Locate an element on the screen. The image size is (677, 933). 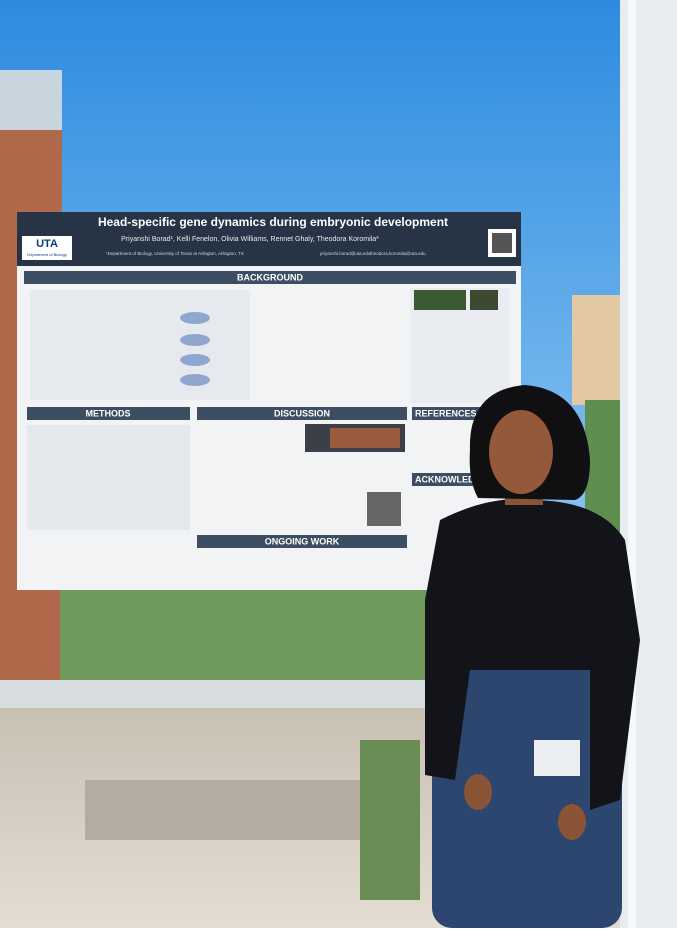
logo: UTA is located at coordinates (47, 244).